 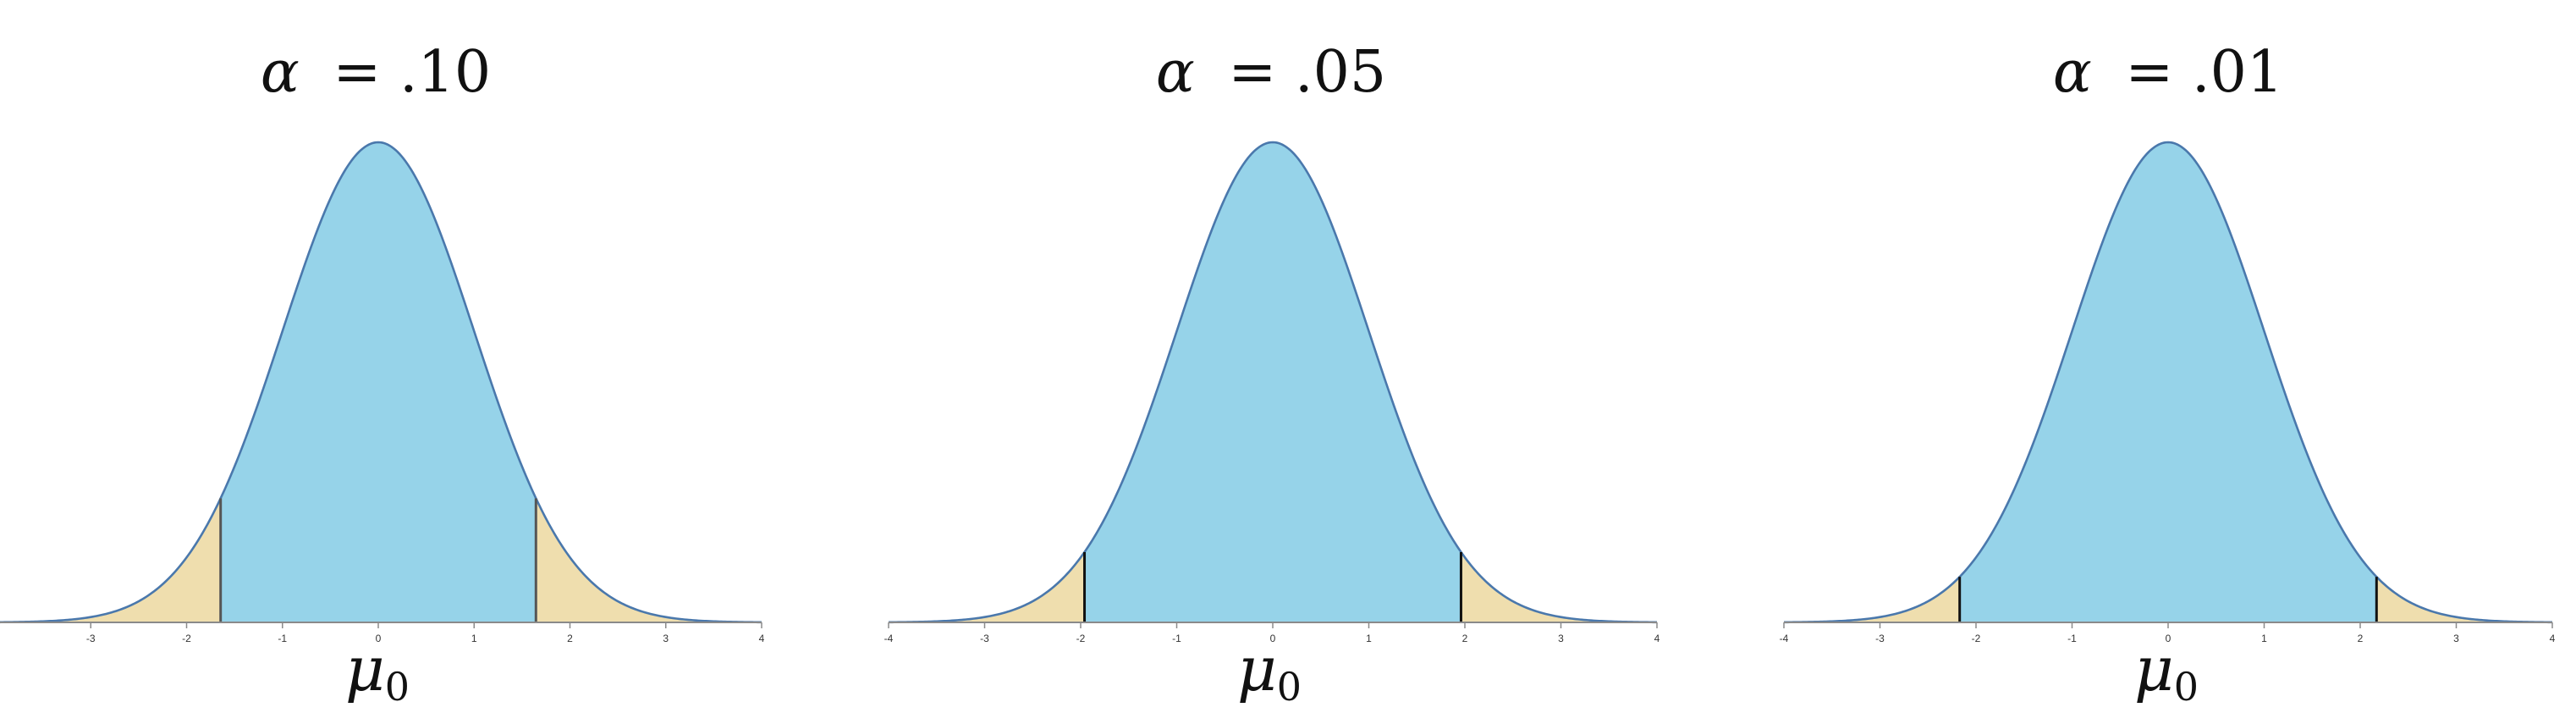 What do you see at coordinates (1307, 72) in the screenshot?
I see `alpha-value: = .05` at bounding box center [1307, 72].